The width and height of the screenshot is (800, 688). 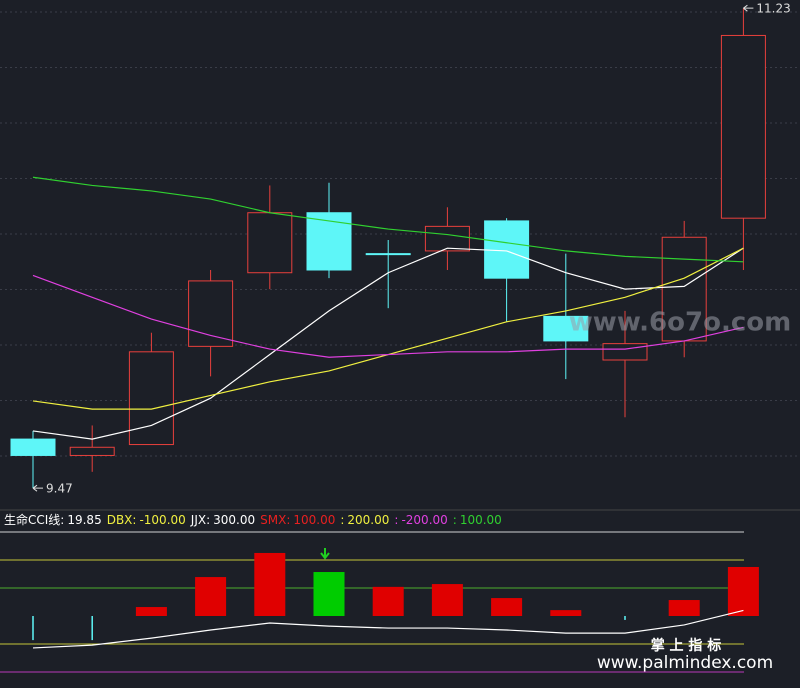 What do you see at coordinates (34, 519) in the screenshot?
I see `indicator-name: 生命CCI线:` at bounding box center [34, 519].